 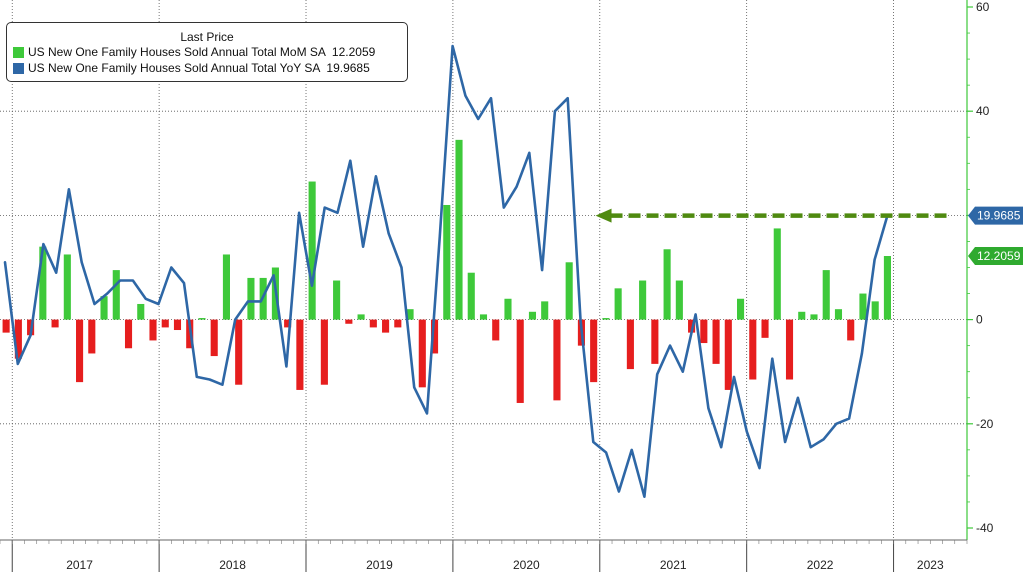 What do you see at coordinates (673, 565) in the screenshot?
I see `x-tick-label: 2021` at bounding box center [673, 565].